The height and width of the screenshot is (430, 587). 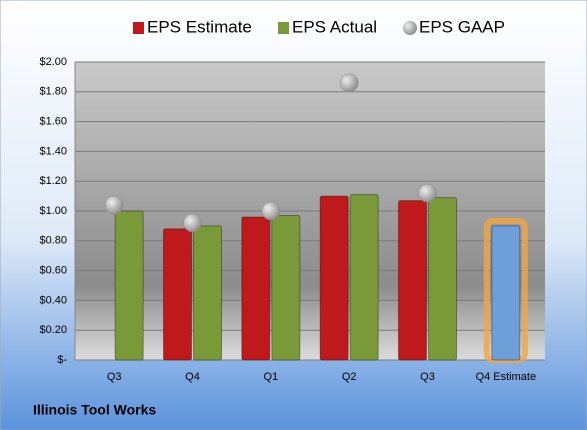 What do you see at coordinates (53, 300) in the screenshot?
I see `y-tick-label: $0.40` at bounding box center [53, 300].